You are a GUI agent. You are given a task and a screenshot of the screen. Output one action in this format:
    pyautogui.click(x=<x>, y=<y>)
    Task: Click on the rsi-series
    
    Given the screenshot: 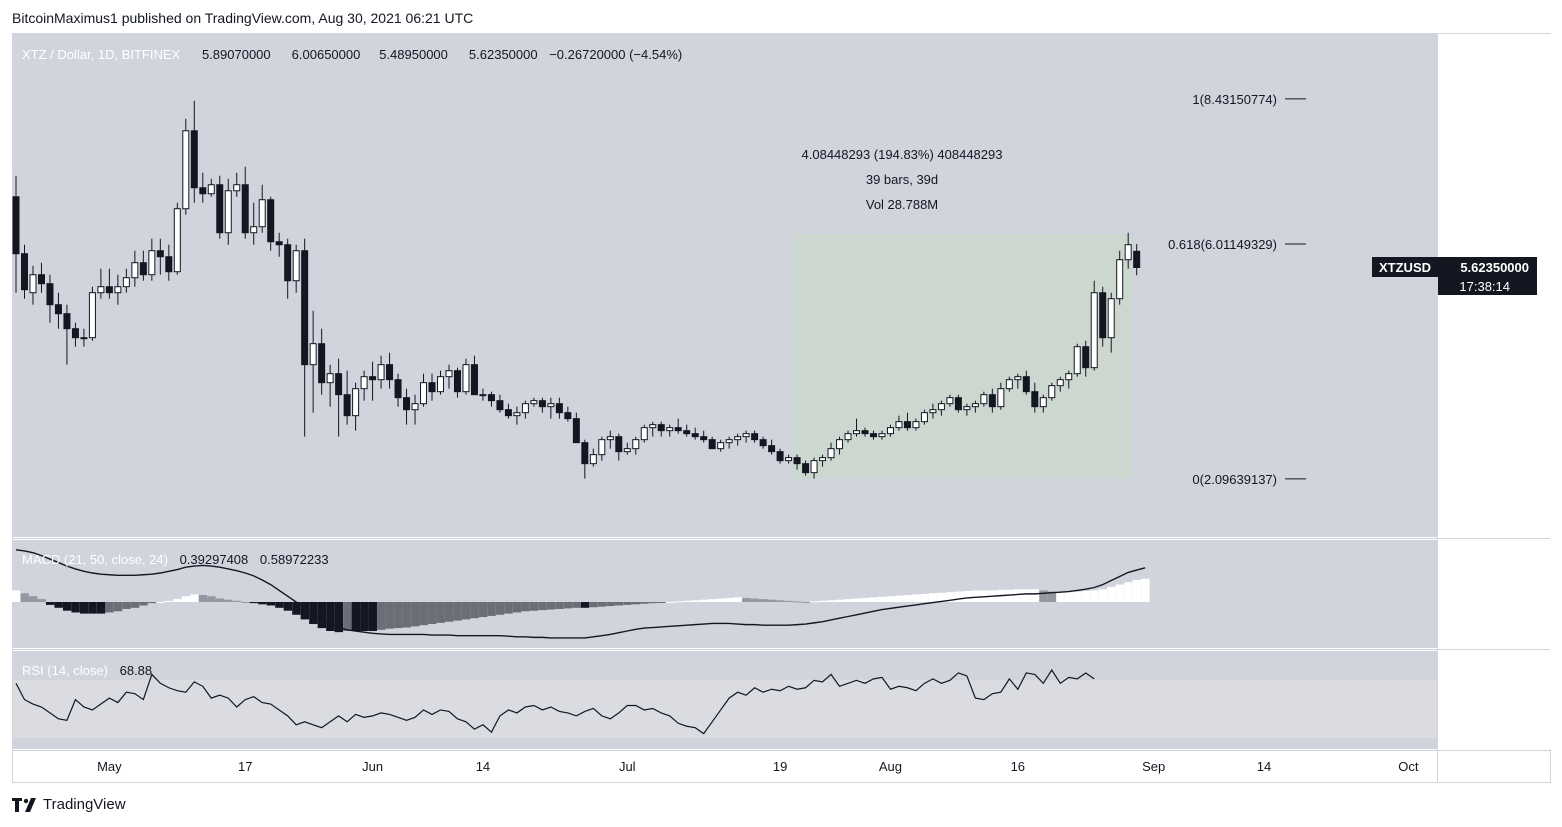 What is the action you would take?
    pyautogui.click(x=555, y=701)
    